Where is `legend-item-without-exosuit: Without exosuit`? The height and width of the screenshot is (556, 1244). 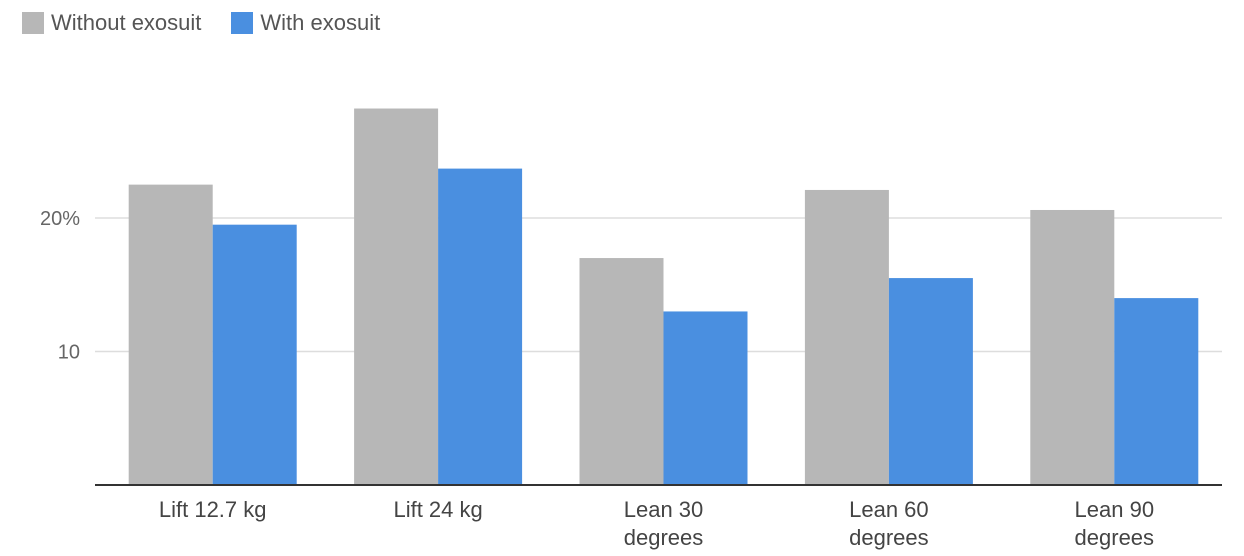
legend-item-without-exosuit: Without exosuit is located at coordinates (111, 23).